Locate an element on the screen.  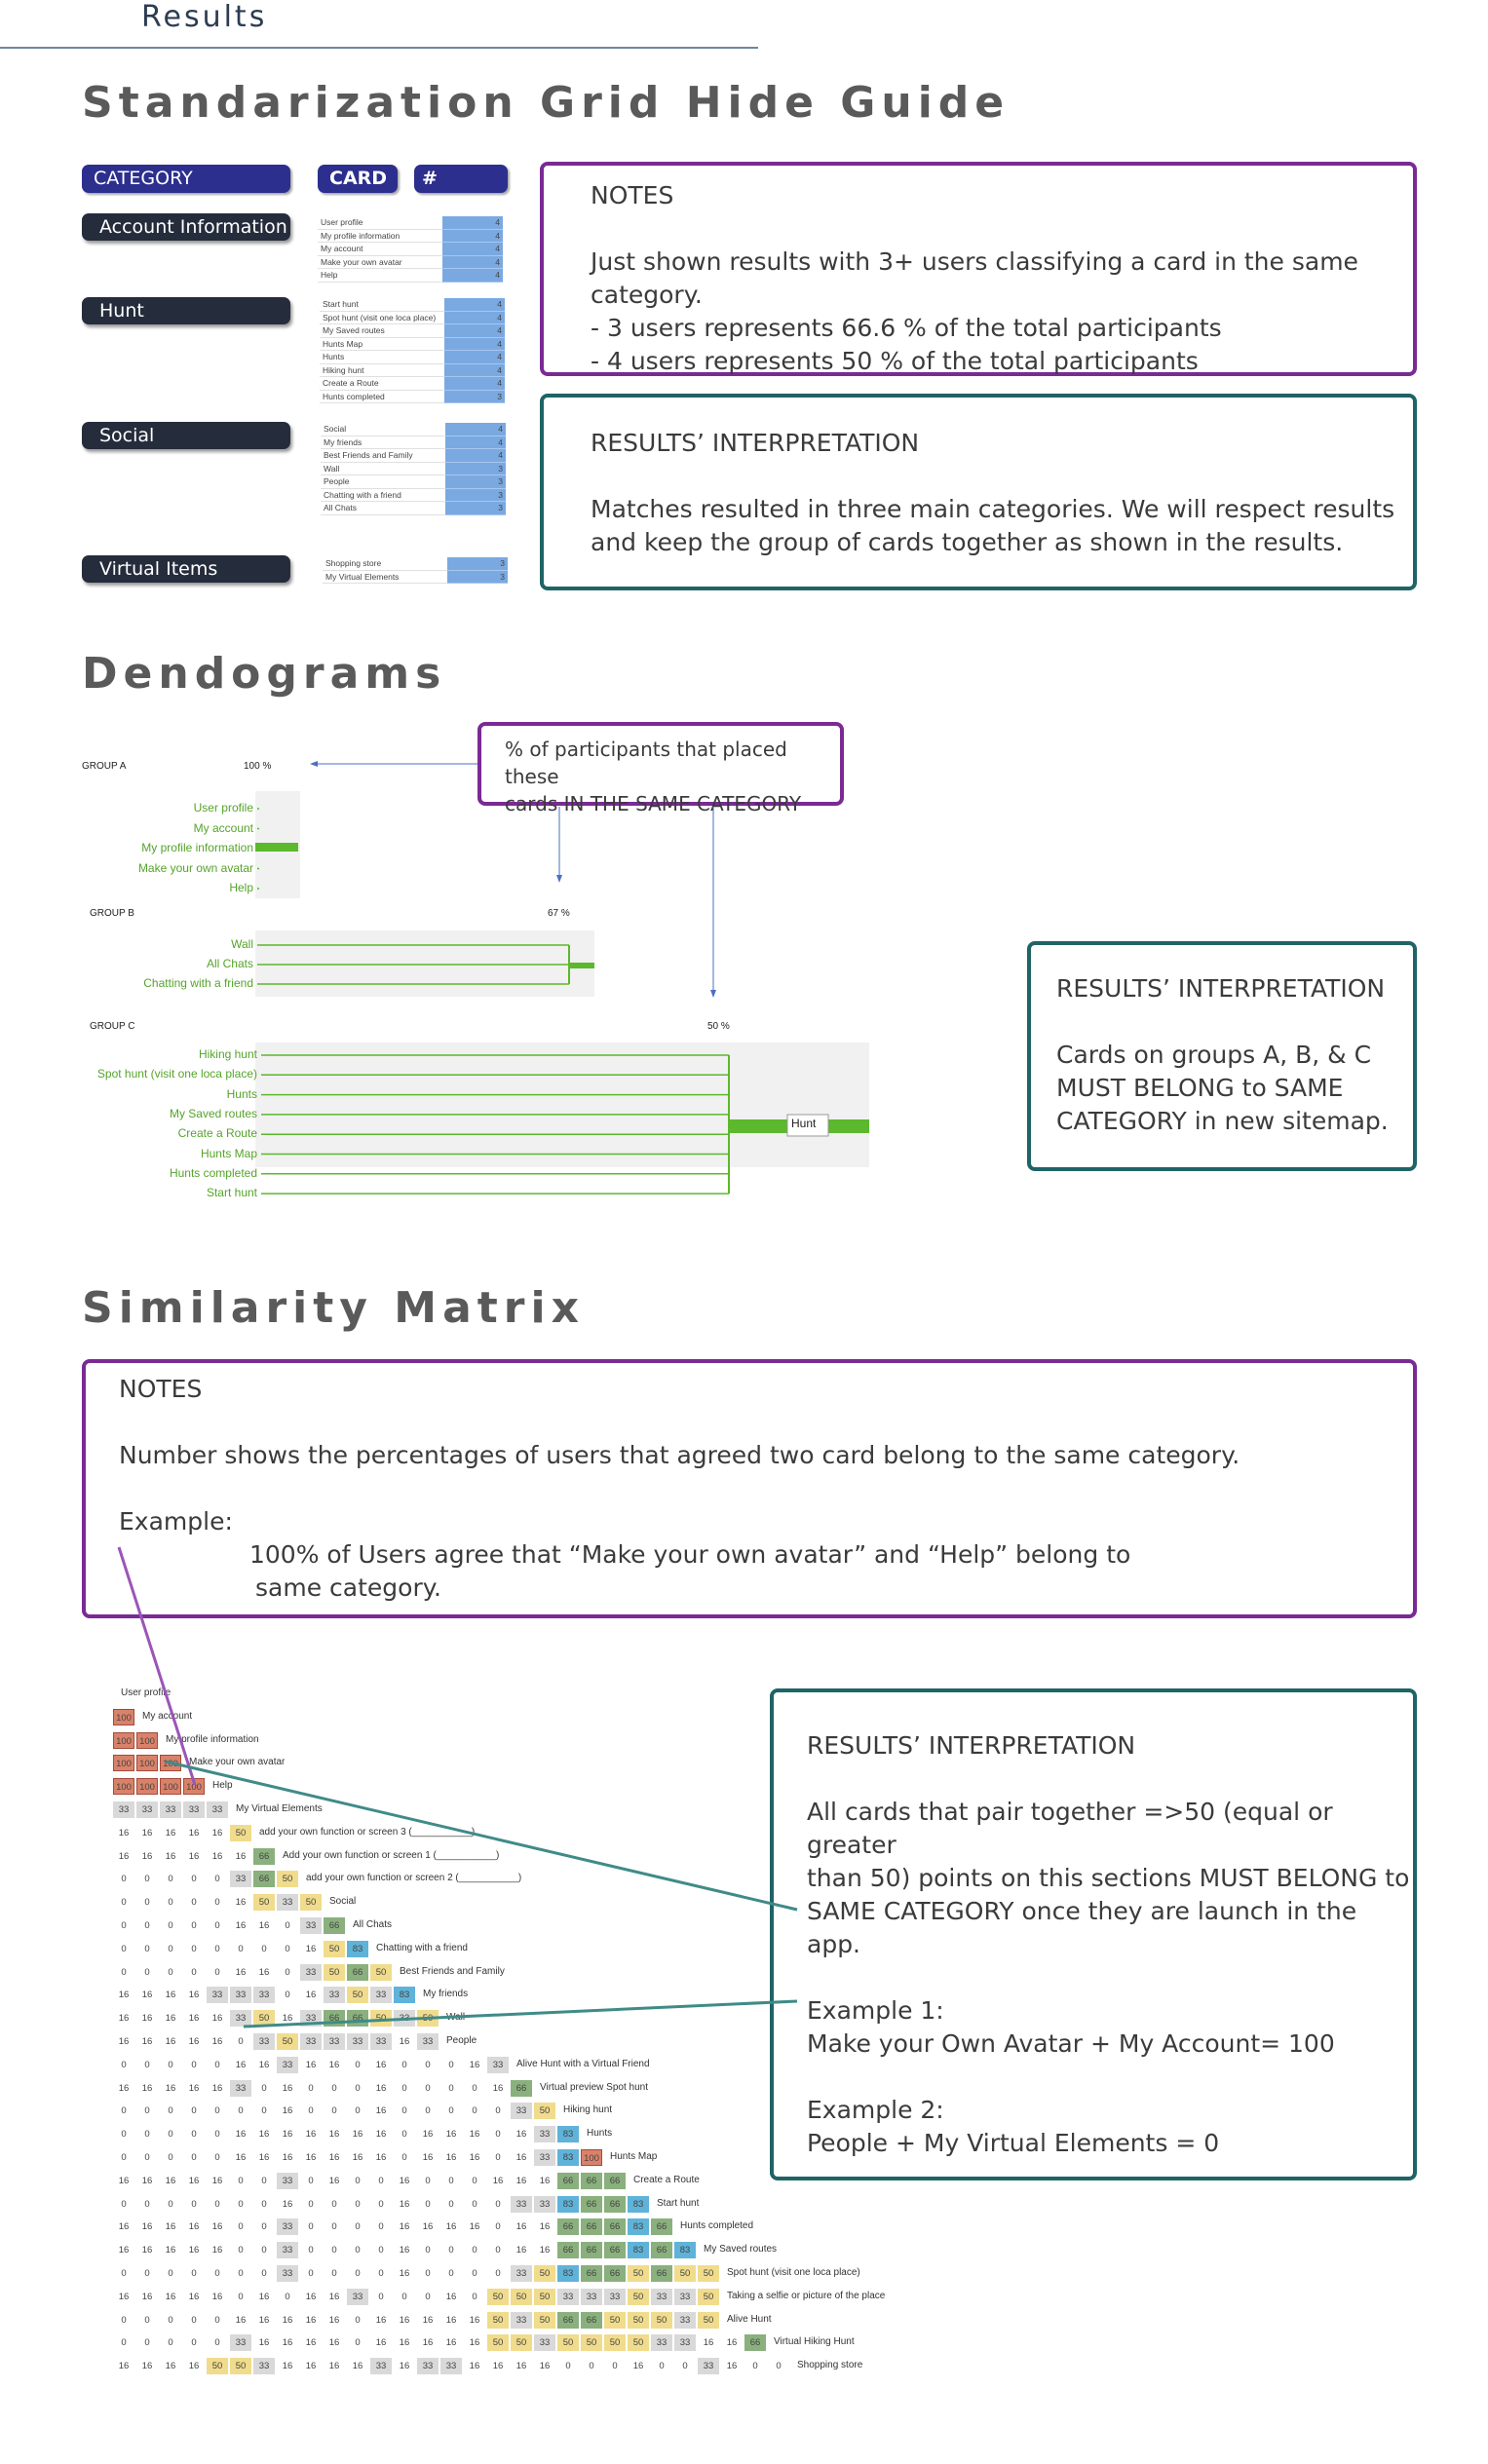
matrix-row-label: Virtual preview Spot hunt is located at coordinates (594, 2087).